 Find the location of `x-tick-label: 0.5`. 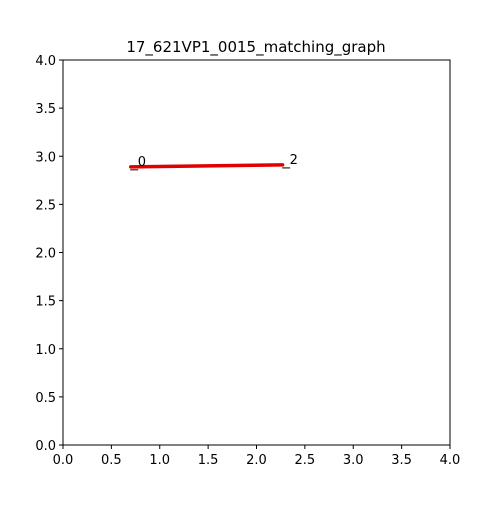

x-tick-label: 0.5 is located at coordinates (111, 460).